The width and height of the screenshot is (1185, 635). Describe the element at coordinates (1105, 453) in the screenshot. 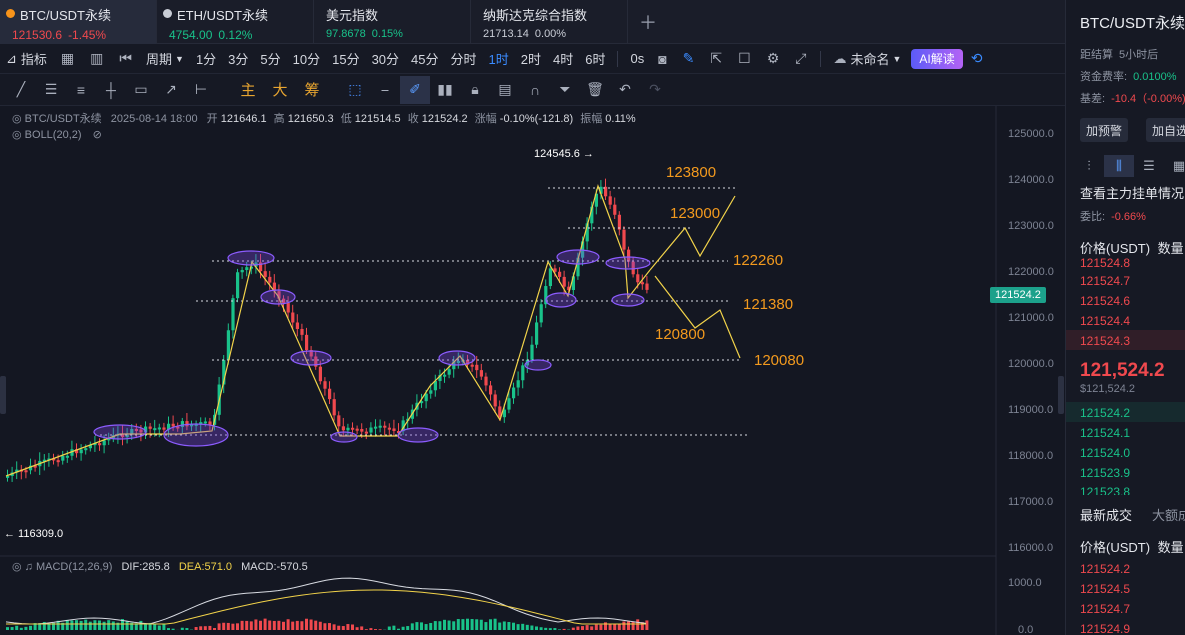

I see `bid-row: 121524.0` at that location.